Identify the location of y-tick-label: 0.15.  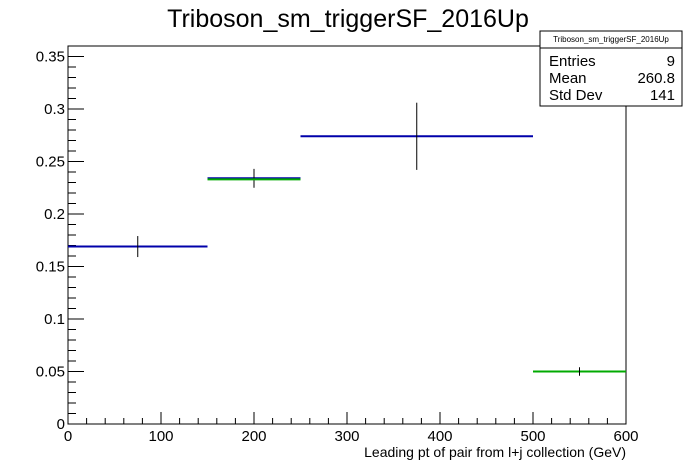
(50, 267).